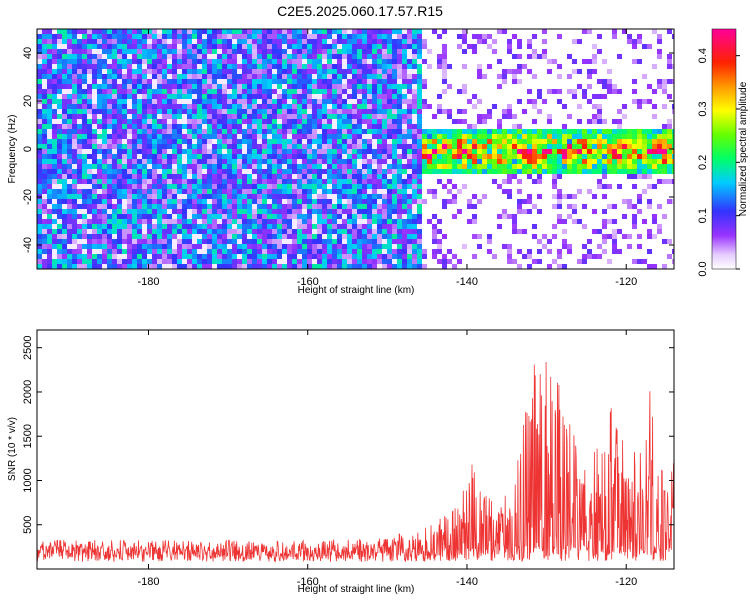 The width and height of the screenshot is (750, 600). Describe the element at coordinates (703, 268) in the screenshot. I see `colorbar-tick-label: 0.0` at that location.